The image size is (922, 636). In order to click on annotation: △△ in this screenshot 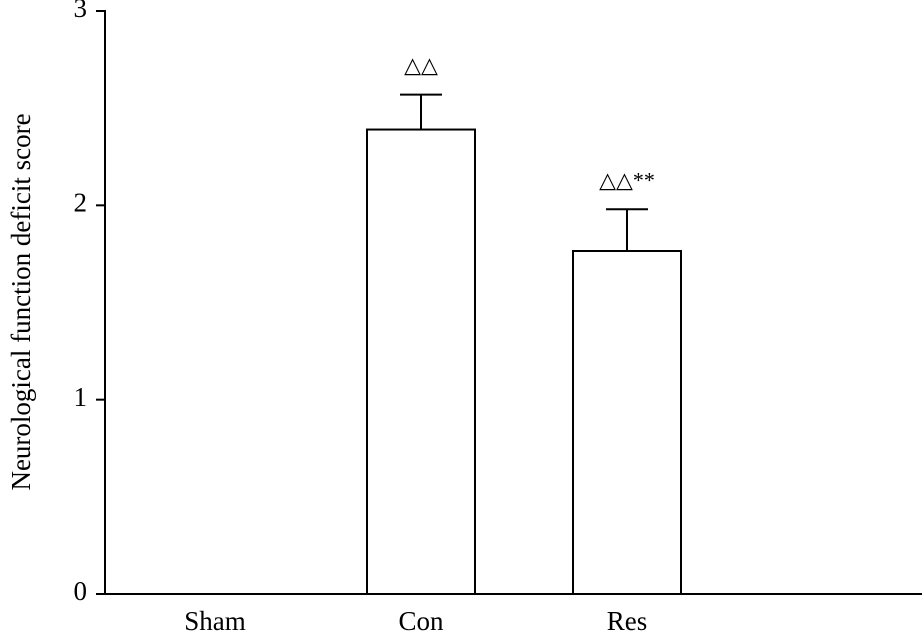, I will do `click(421, 65)`.